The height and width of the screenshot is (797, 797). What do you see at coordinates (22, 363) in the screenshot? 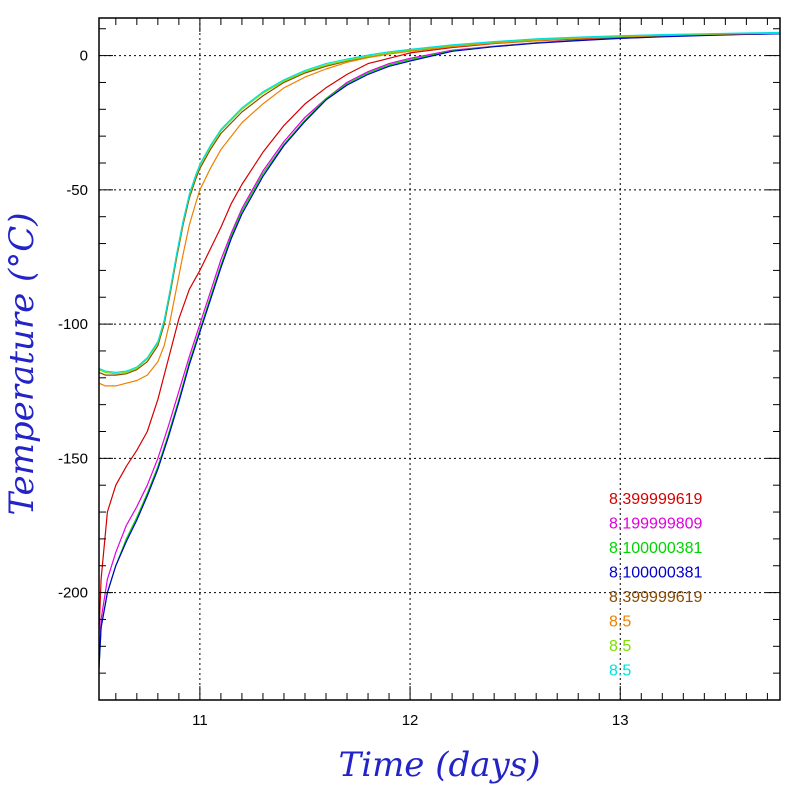
I see `y-axis-title: Temperature (°C)` at bounding box center [22, 363].